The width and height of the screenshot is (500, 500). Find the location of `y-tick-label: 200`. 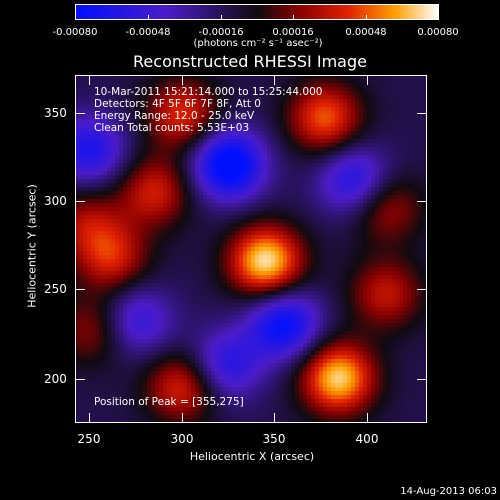

y-tick-label: 200 is located at coordinates (55, 379).